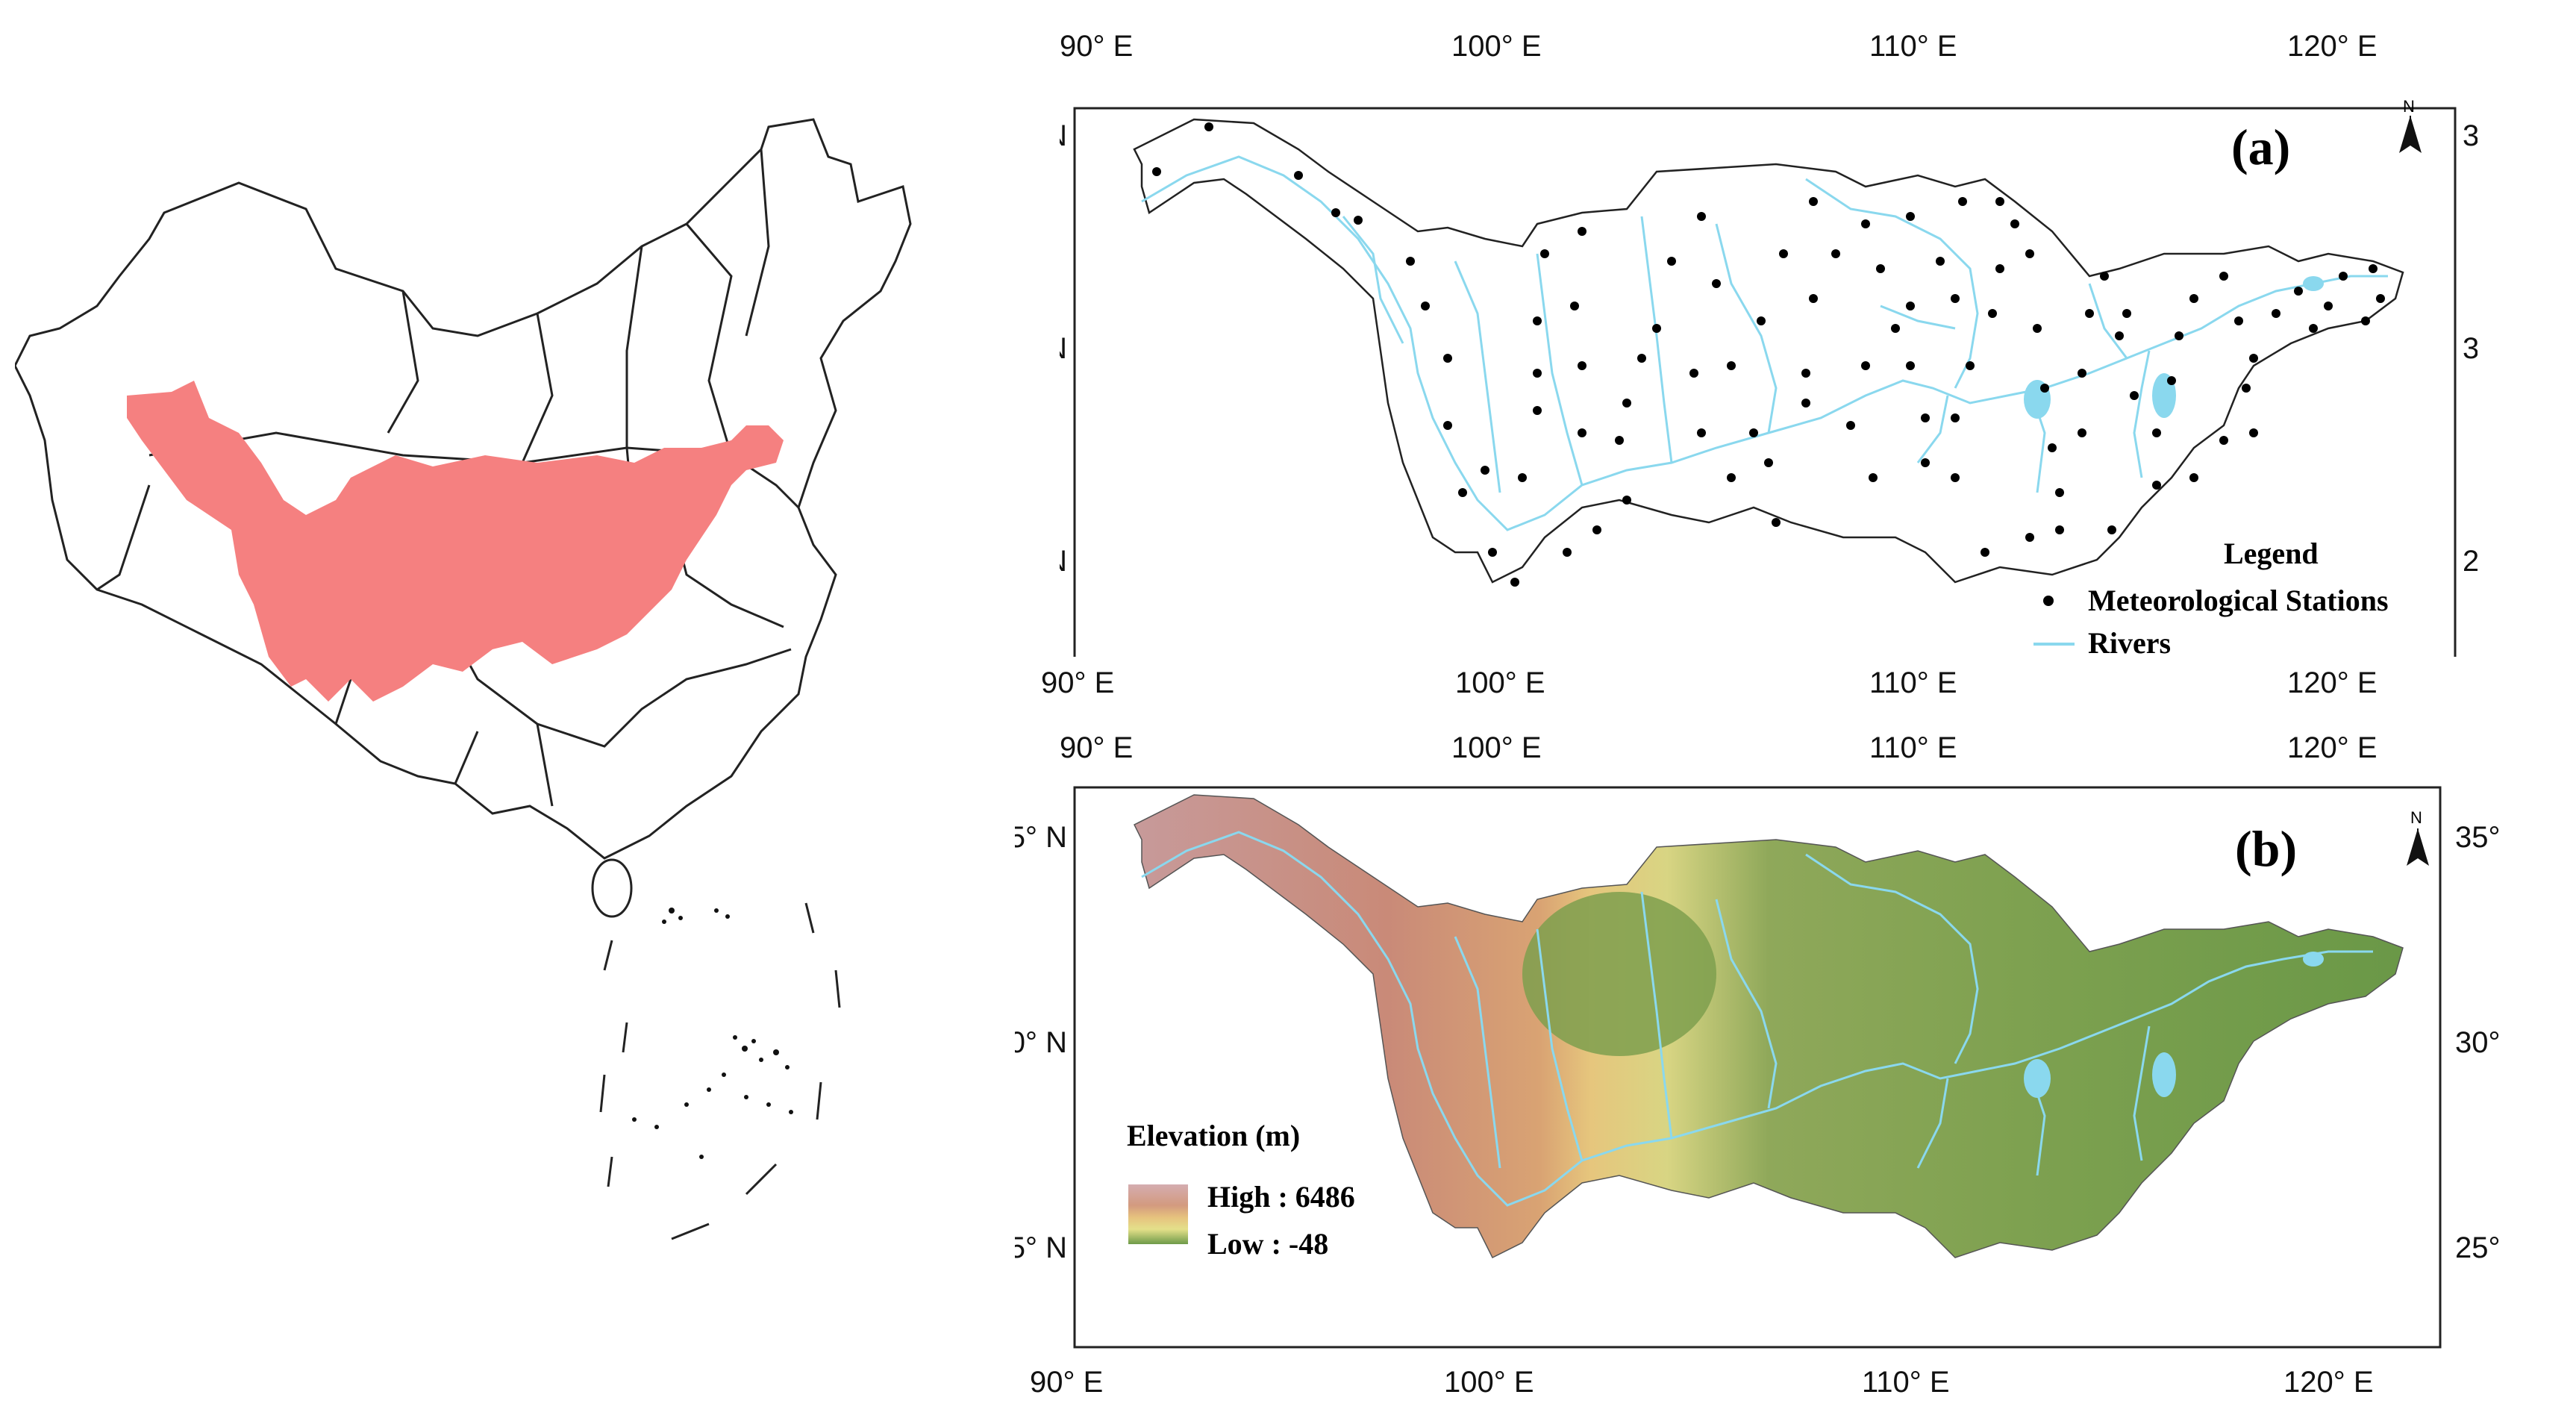 The width and height of the screenshot is (2576, 1427). What do you see at coordinates (1496, 748) in the screenshot?
I see `panel-b-top-tick: 100° E` at bounding box center [1496, 748].